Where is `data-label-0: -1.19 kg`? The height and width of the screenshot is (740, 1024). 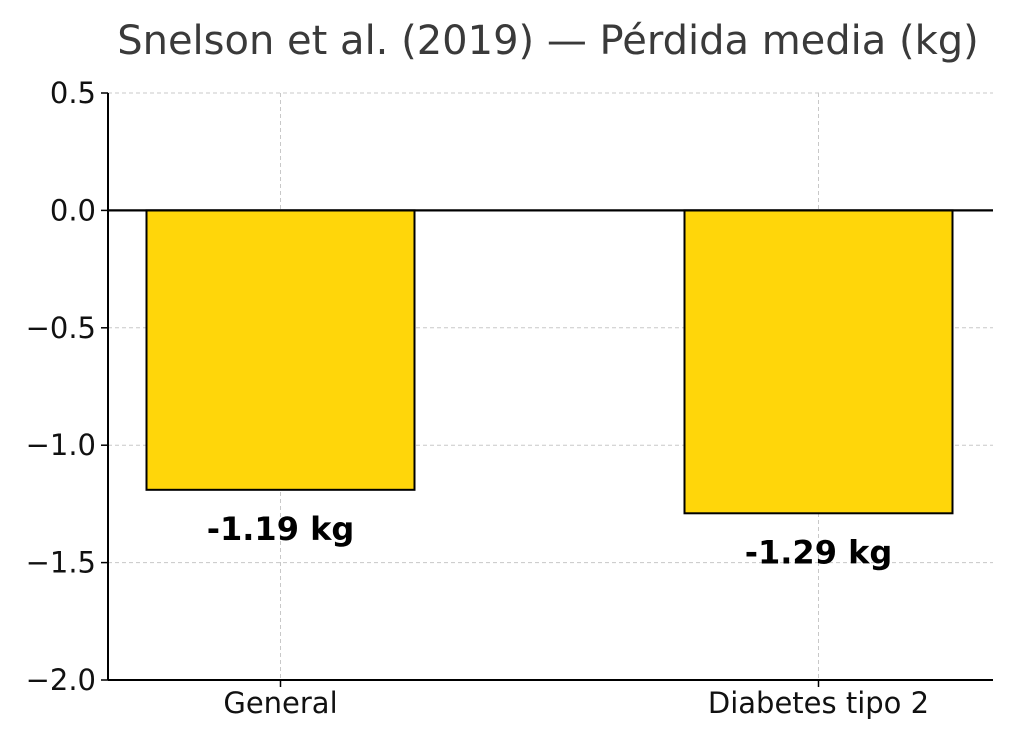
data-label-0: -1.19 kg is located at coordinates (281, 529).